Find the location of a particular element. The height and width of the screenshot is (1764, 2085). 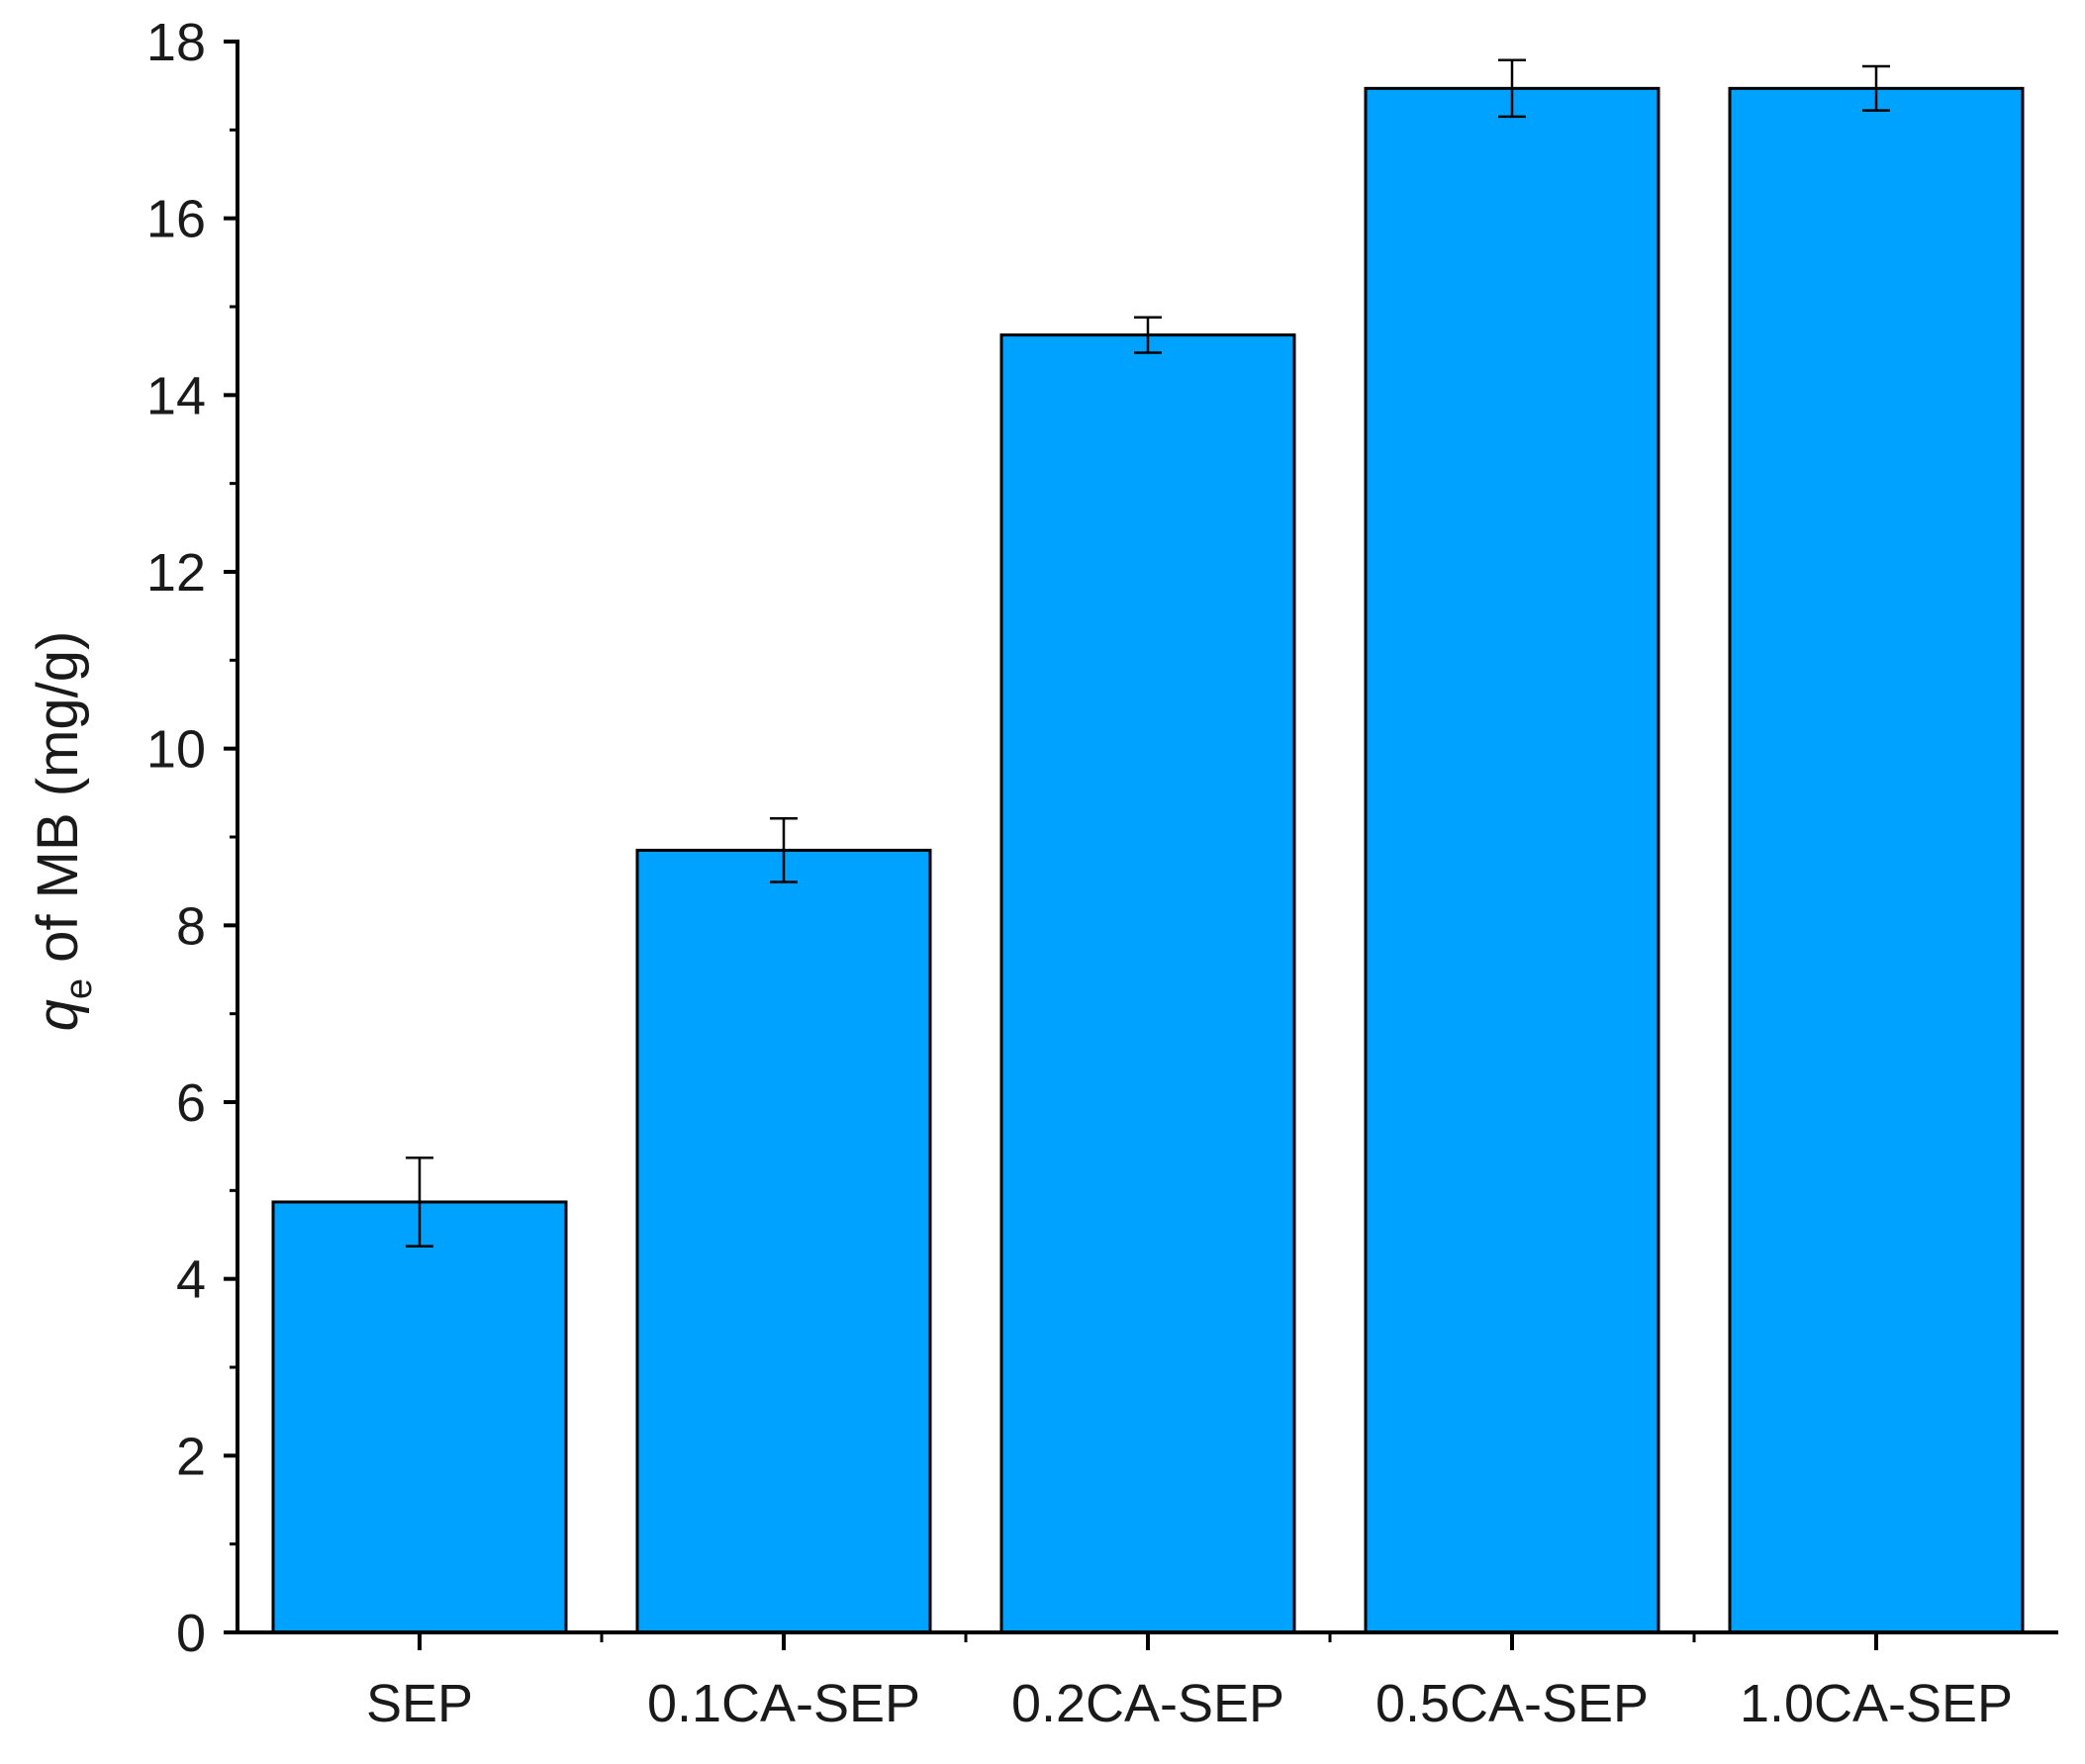

x-ticks-group: SEP 0.1CA-SEP 0.2CA-SEP 0.5CA-SEP 1.0CA-SEP is located at coordinates (1190, 1682).